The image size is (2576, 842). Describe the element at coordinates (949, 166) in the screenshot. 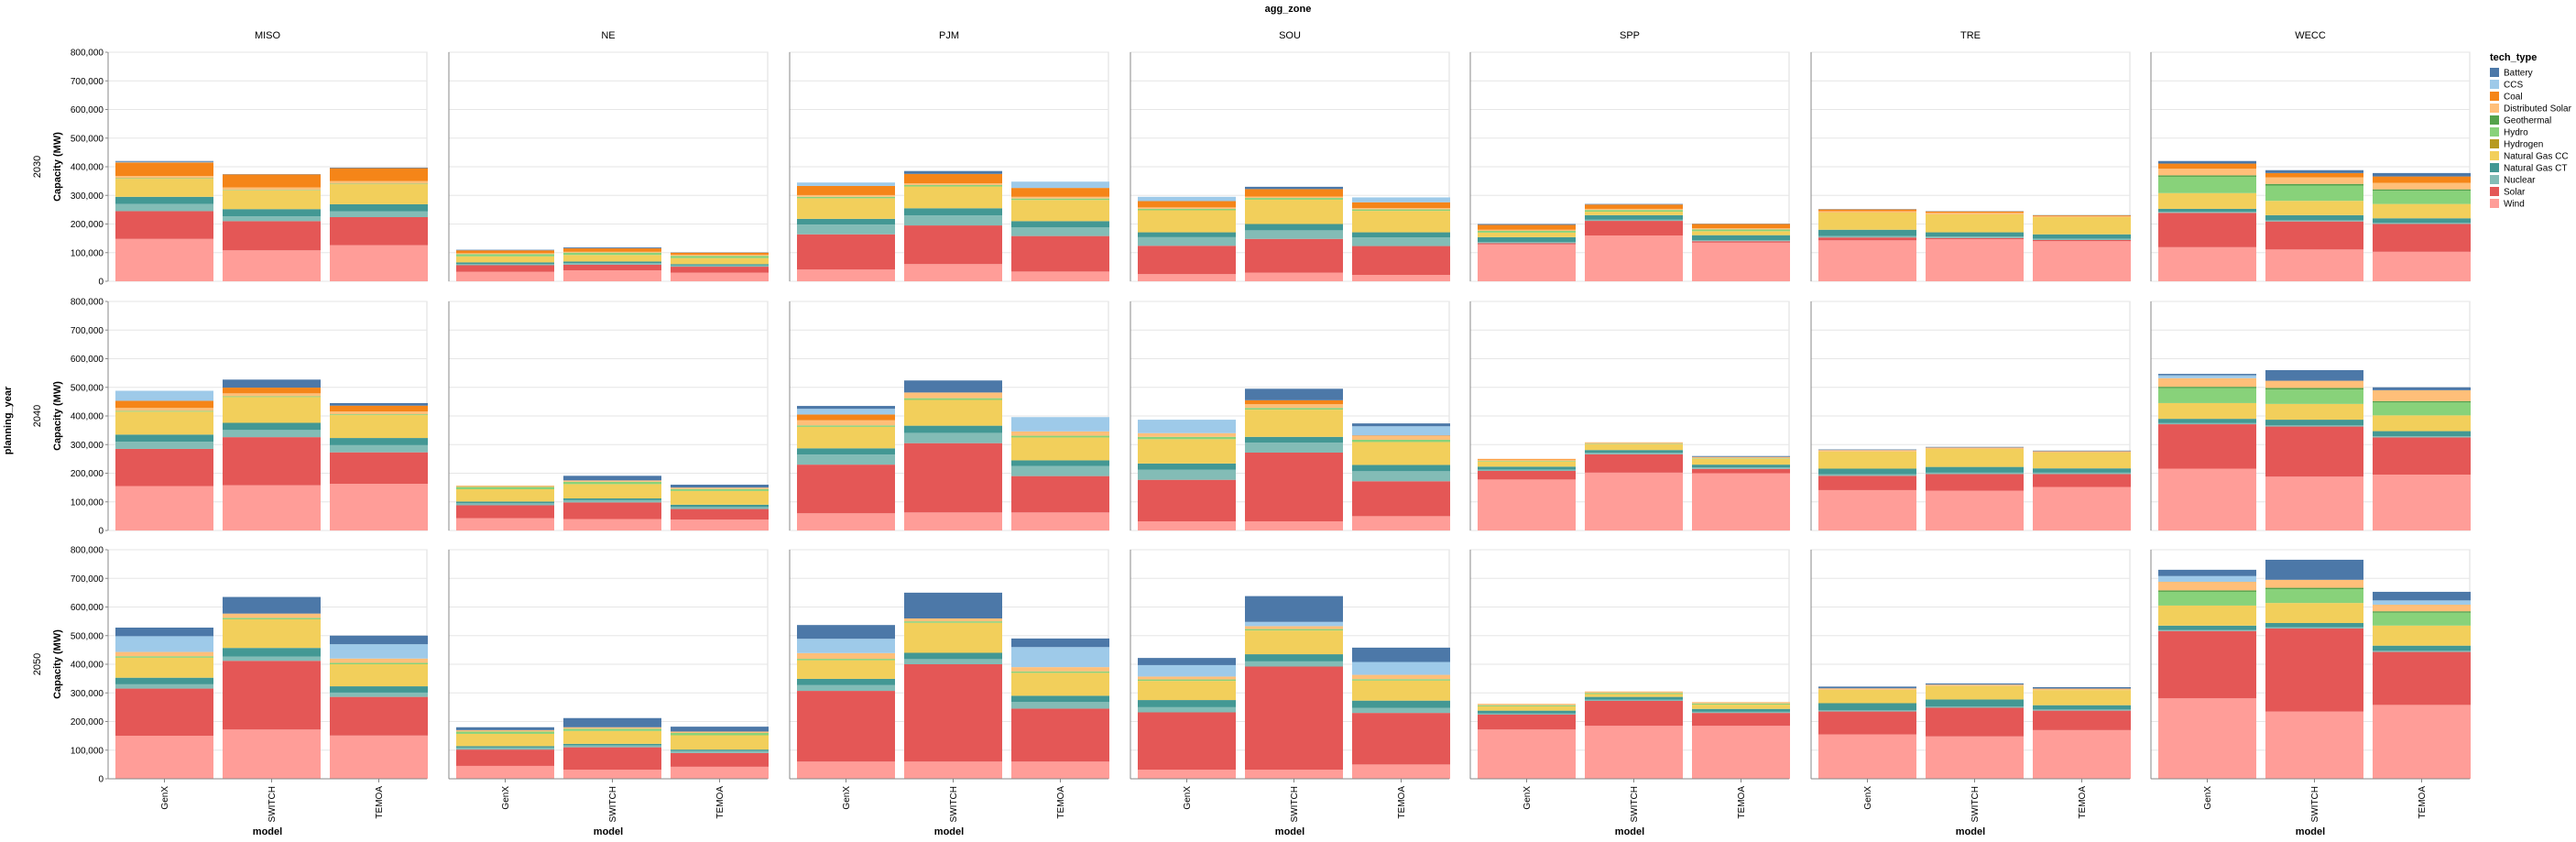

I see `panel-pjm-2030` at that location.